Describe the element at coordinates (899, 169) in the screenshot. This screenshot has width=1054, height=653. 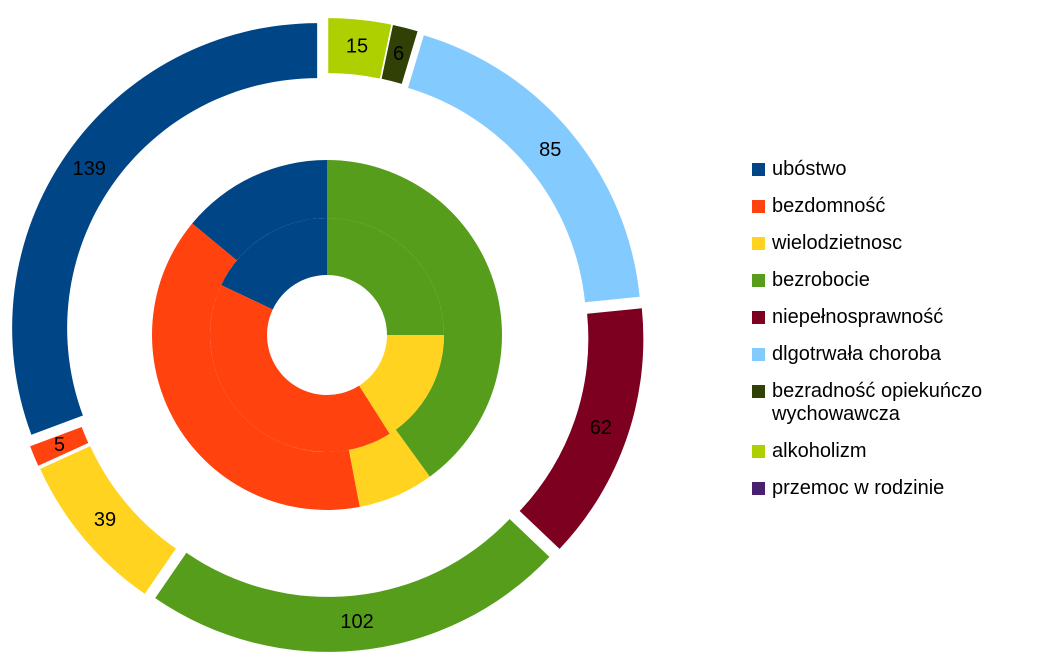
I see `legend-item: ubóstwo` at that location.